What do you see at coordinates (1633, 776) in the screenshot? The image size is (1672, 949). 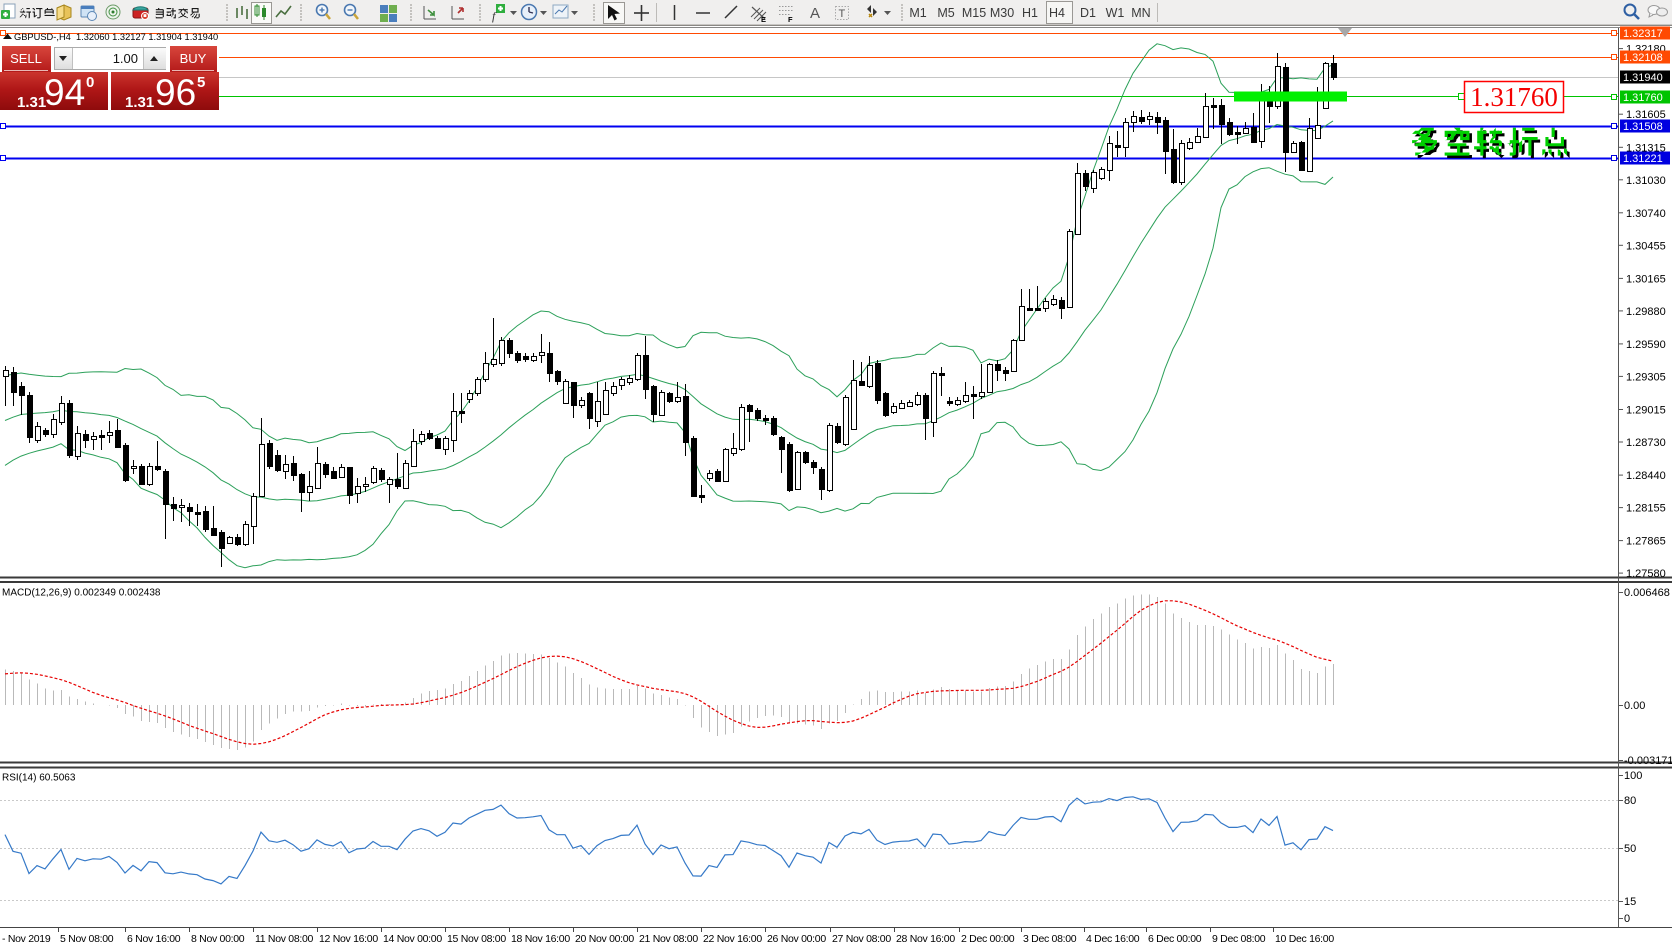 I see `svg-text: 100` at bounding box center [1633, 776].